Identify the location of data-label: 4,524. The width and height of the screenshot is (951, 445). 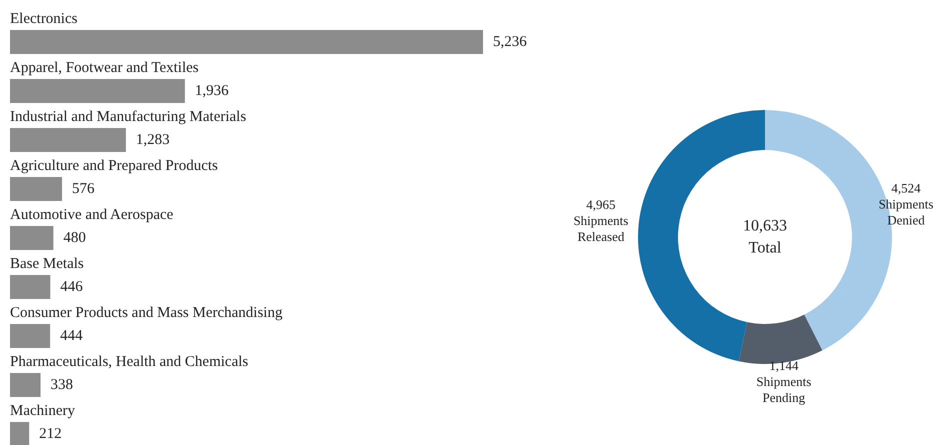
(906, 187).